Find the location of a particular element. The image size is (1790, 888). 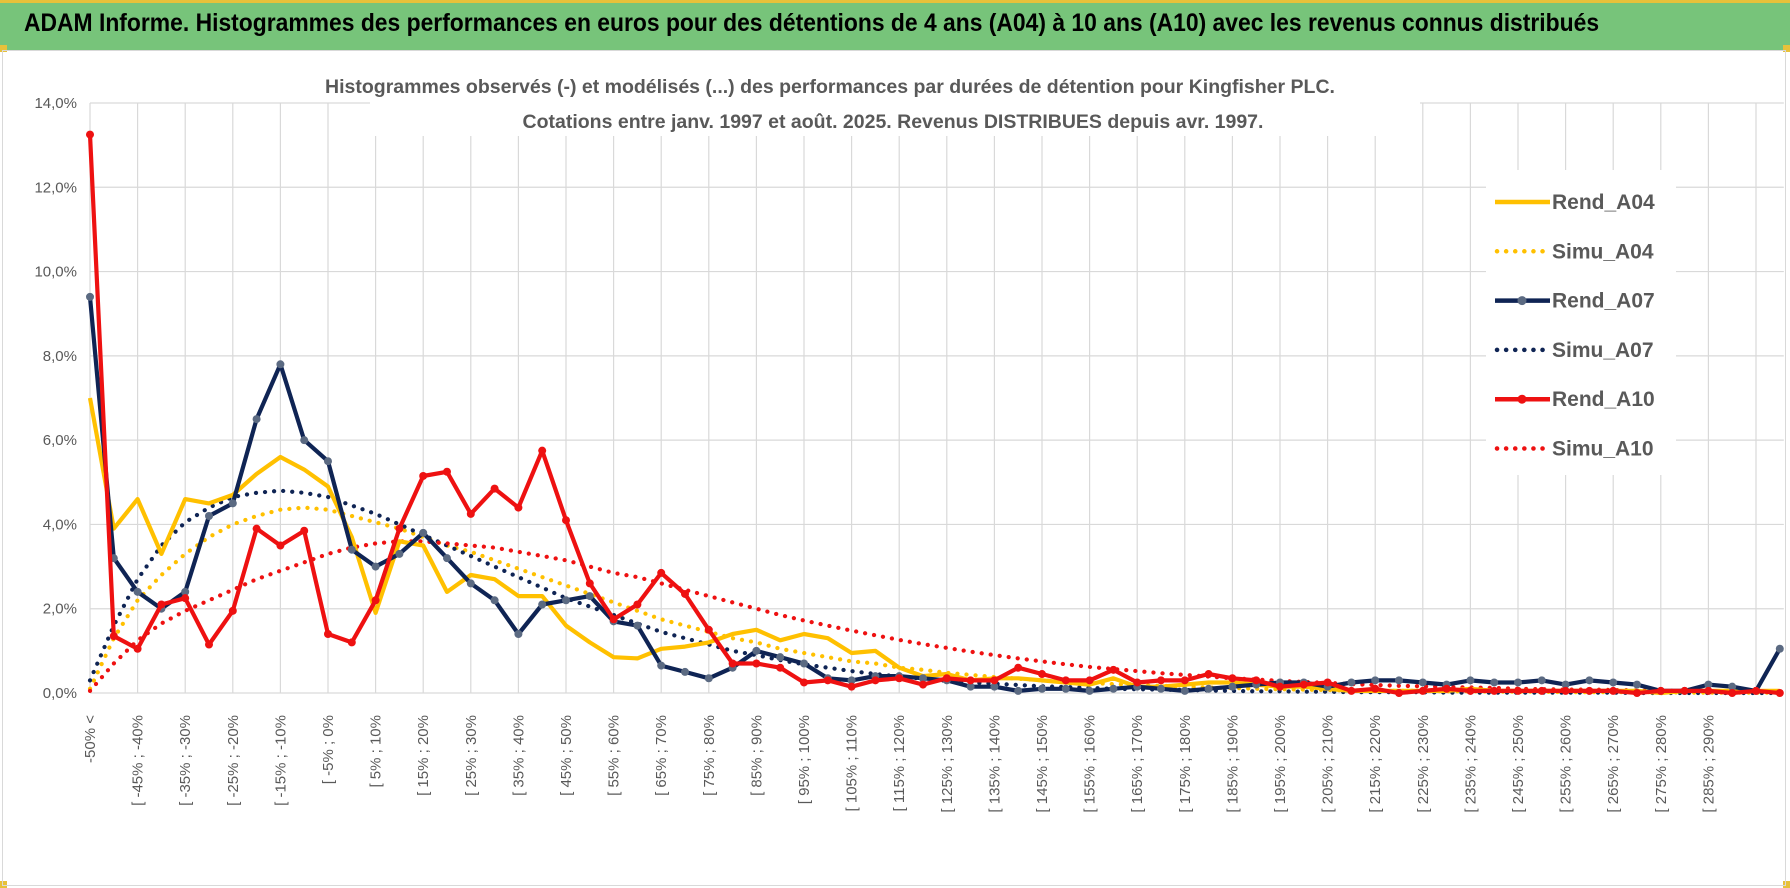

x-tick-label: [ 175% ; 180% is located at coordinates (1185, 764).